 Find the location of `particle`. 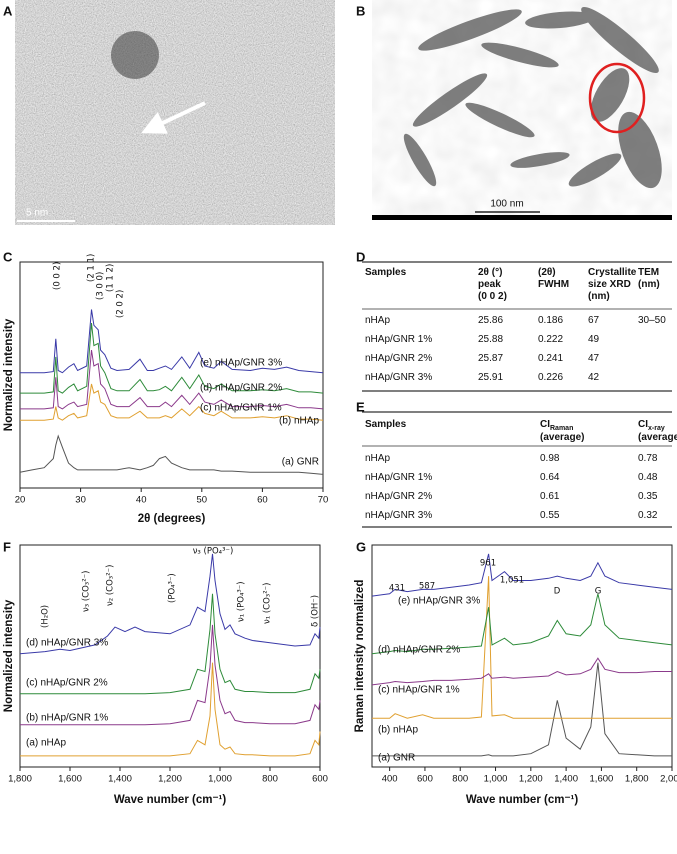

particle is located at coordinates (135, 55).